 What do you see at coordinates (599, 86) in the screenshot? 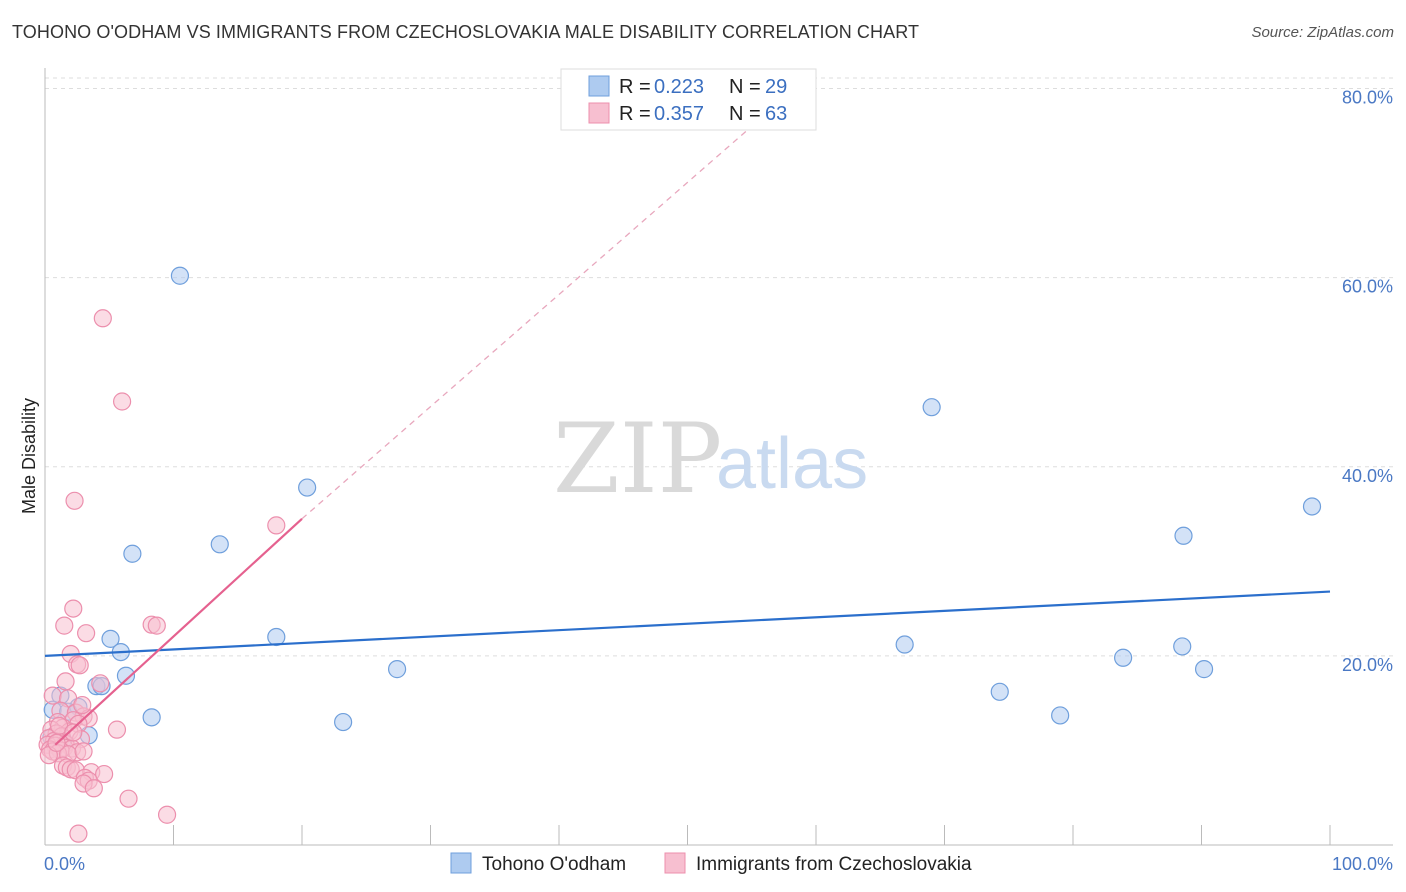
I see `legend-swatch-blue` at bounding box center [599, 86].